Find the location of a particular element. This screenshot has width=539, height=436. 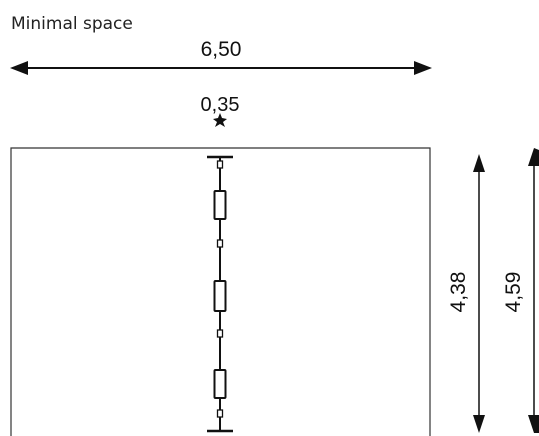

chain-ladder-icon is located at coordinates (220, 294).